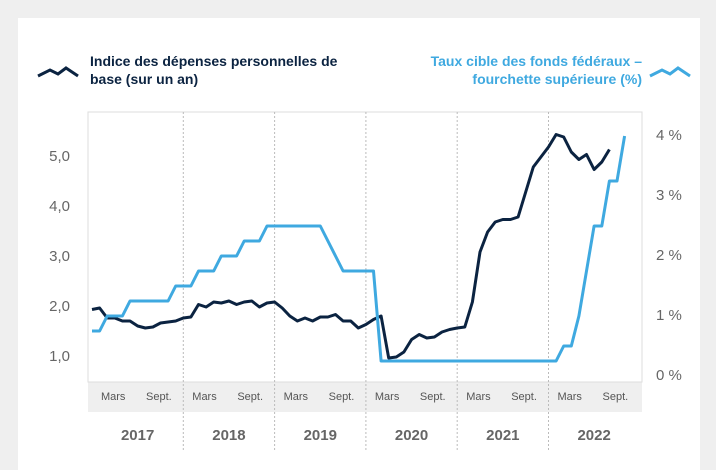  I want to click on year-label: 2022, so click(593, 435).